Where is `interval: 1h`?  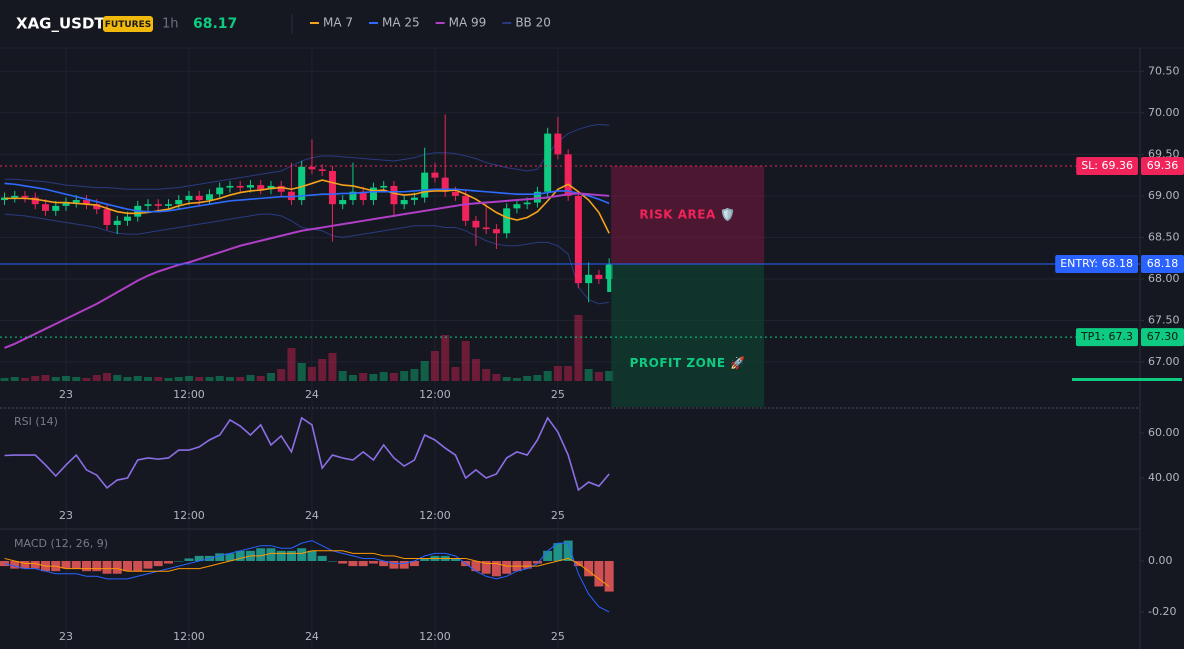
interval: 1h is located at coordinates (170, 24).